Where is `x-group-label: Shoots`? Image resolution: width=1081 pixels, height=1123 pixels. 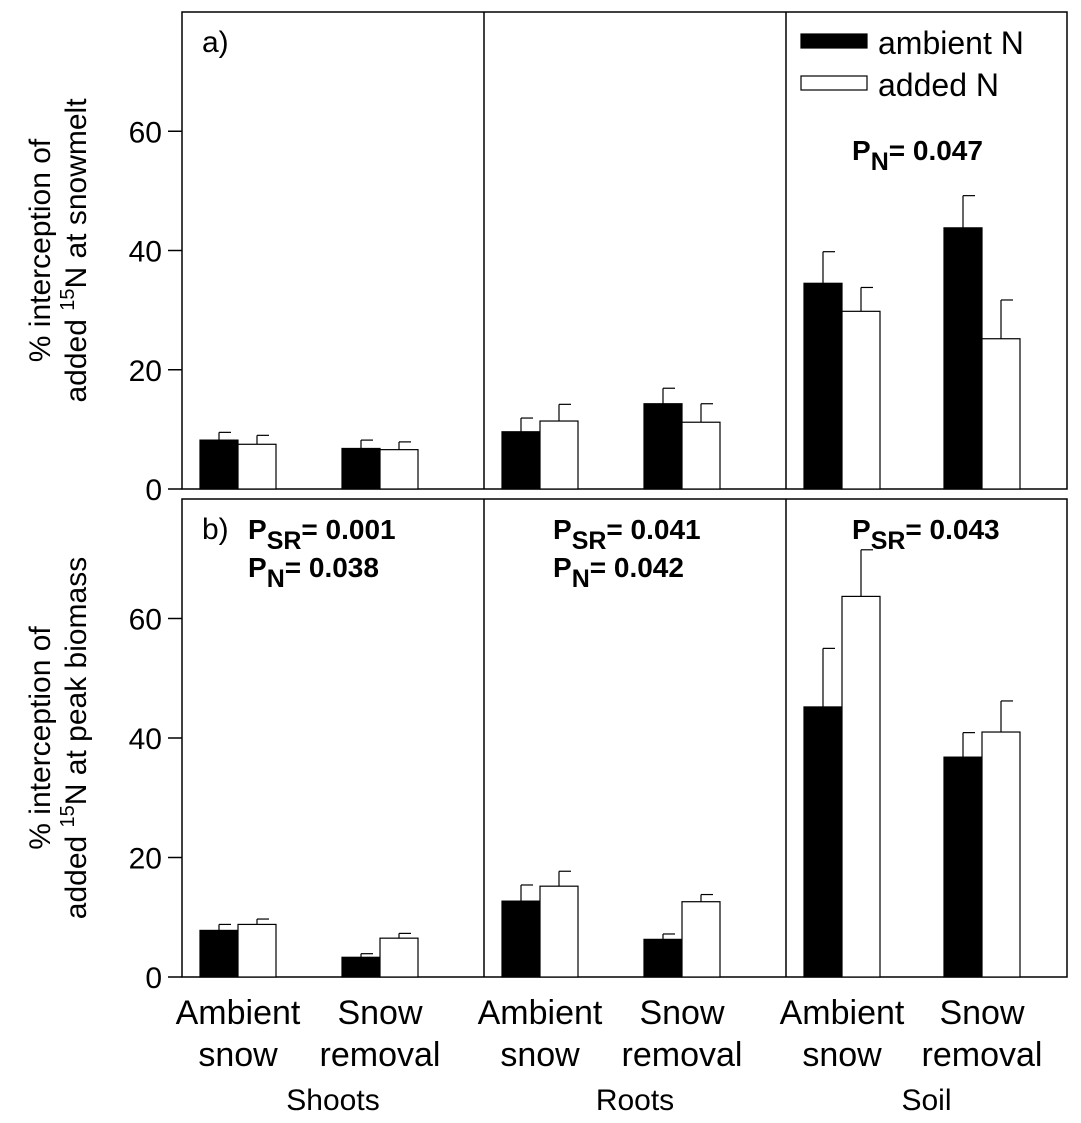 x-group-label: Shoots is located at coordinates (332, 1100).